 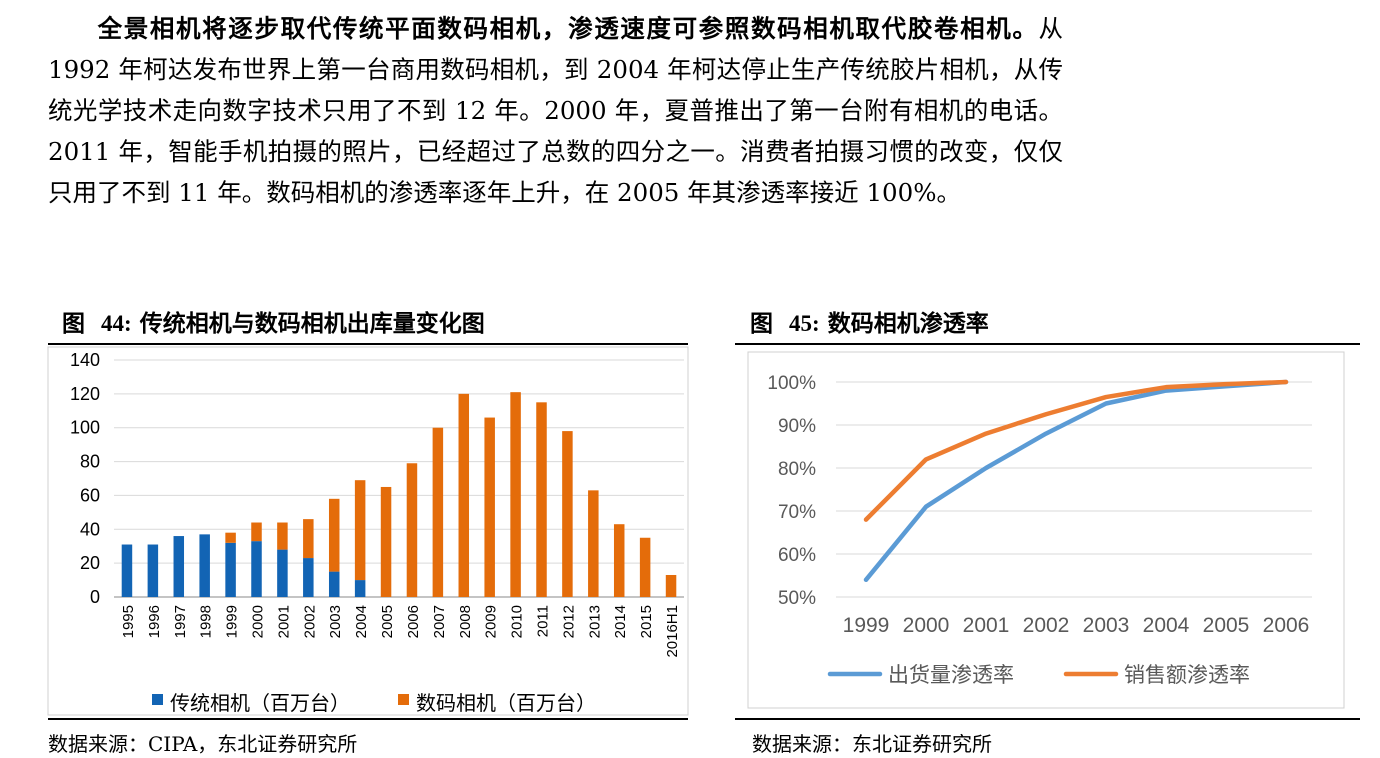 I want to click on figure-45-title: 图 45: 数码相机渗透率, so click(x=869, y=321).